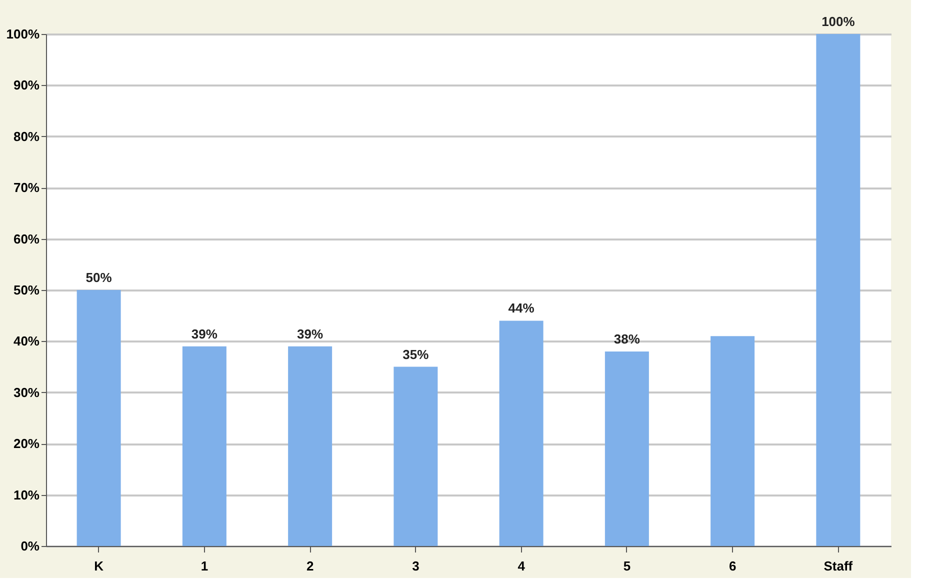  Describe the element at coordinates (99, 277) in the screenshot. I see `data-label: 50%` at that location.